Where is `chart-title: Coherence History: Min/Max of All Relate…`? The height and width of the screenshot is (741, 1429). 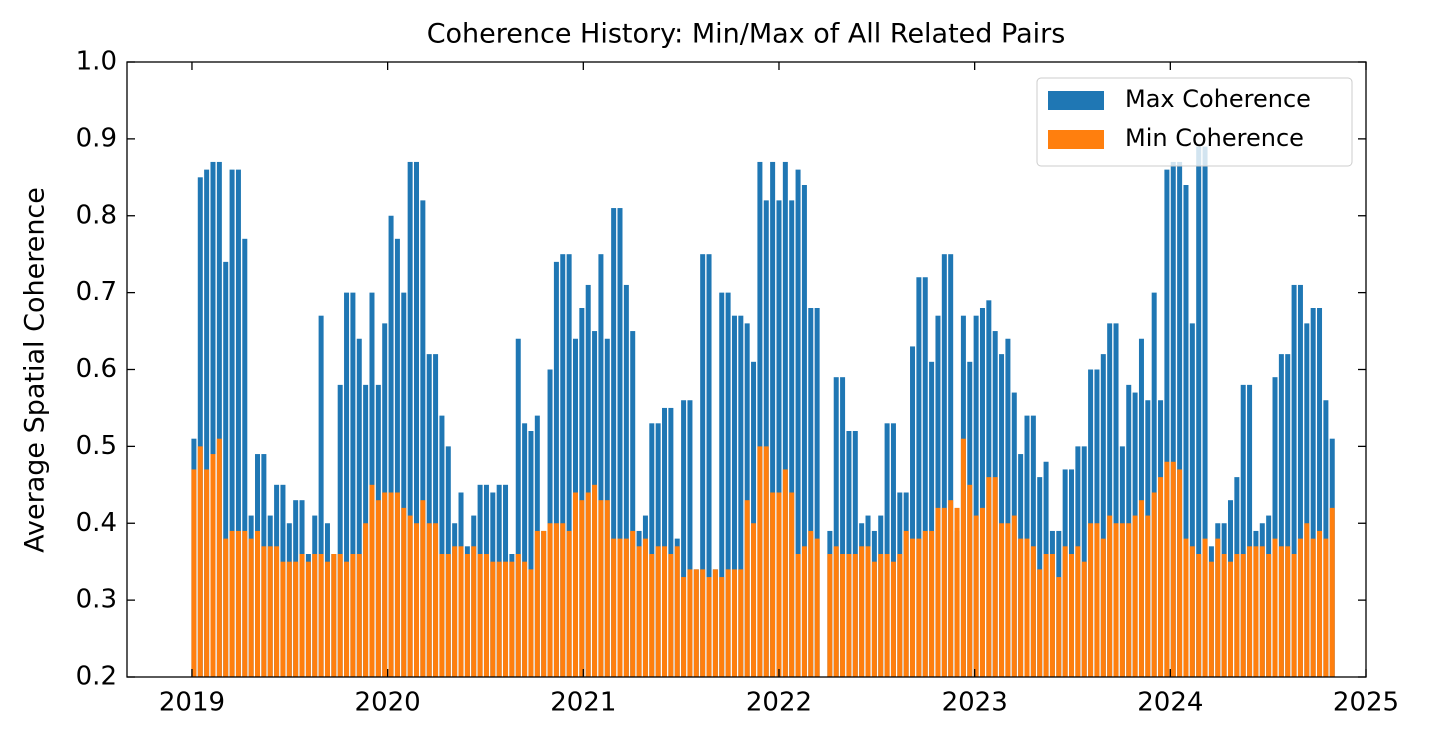 chart-title: Coherence History: Min/Max of All Relate… is located at coordinates (746, 34).